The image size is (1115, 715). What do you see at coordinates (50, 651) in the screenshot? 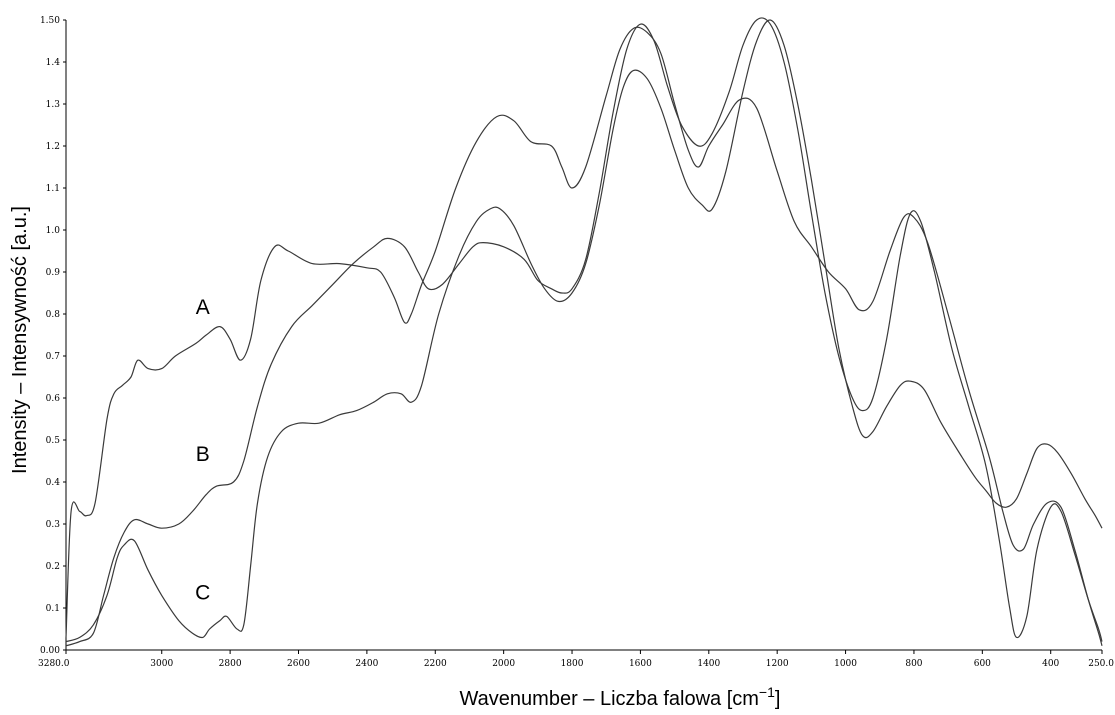
I see `y-tick-label: 0.00` at bounding box center [50, 651].